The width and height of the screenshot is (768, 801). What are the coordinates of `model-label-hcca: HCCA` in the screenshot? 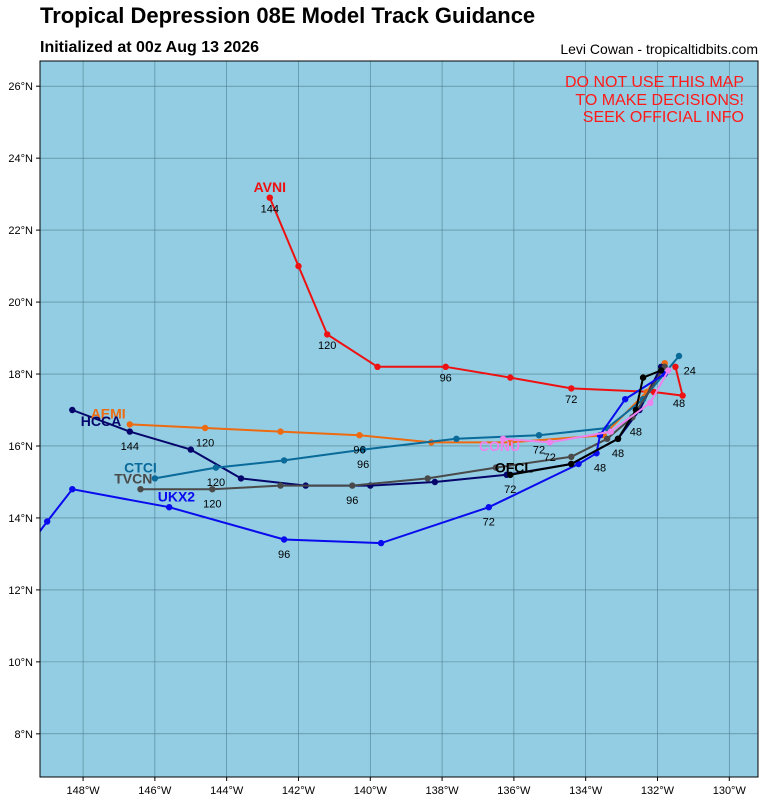 It's located at (101, 421).